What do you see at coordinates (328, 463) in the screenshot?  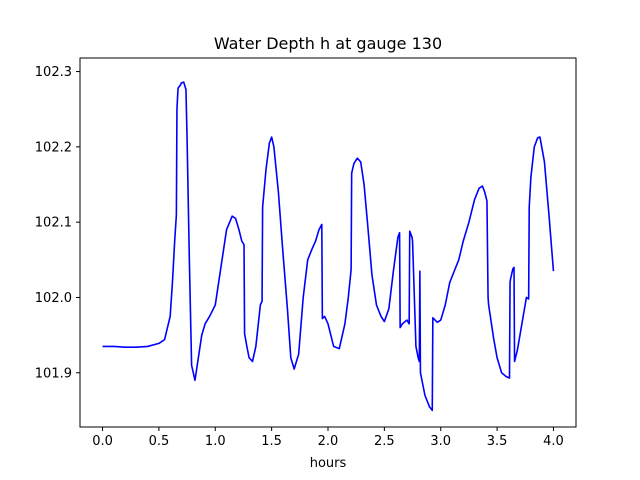 I see `x-axis-label: hours` at bounding box center [328, 463].